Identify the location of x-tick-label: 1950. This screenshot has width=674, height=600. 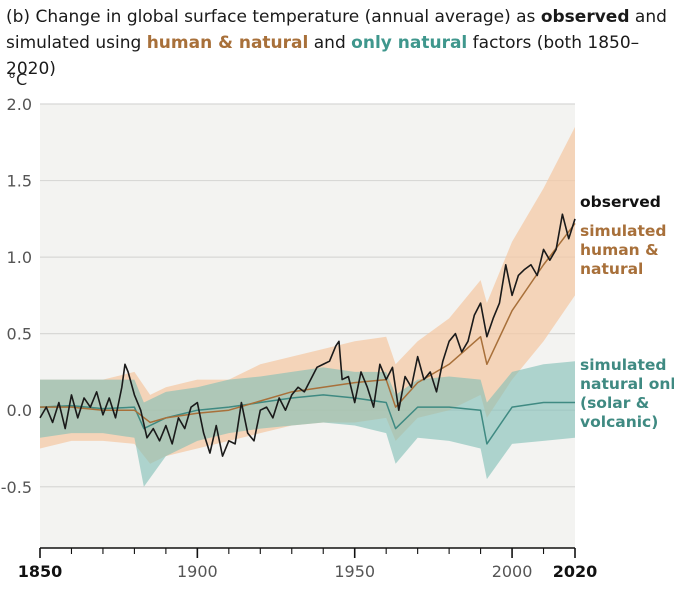
(354, 571).